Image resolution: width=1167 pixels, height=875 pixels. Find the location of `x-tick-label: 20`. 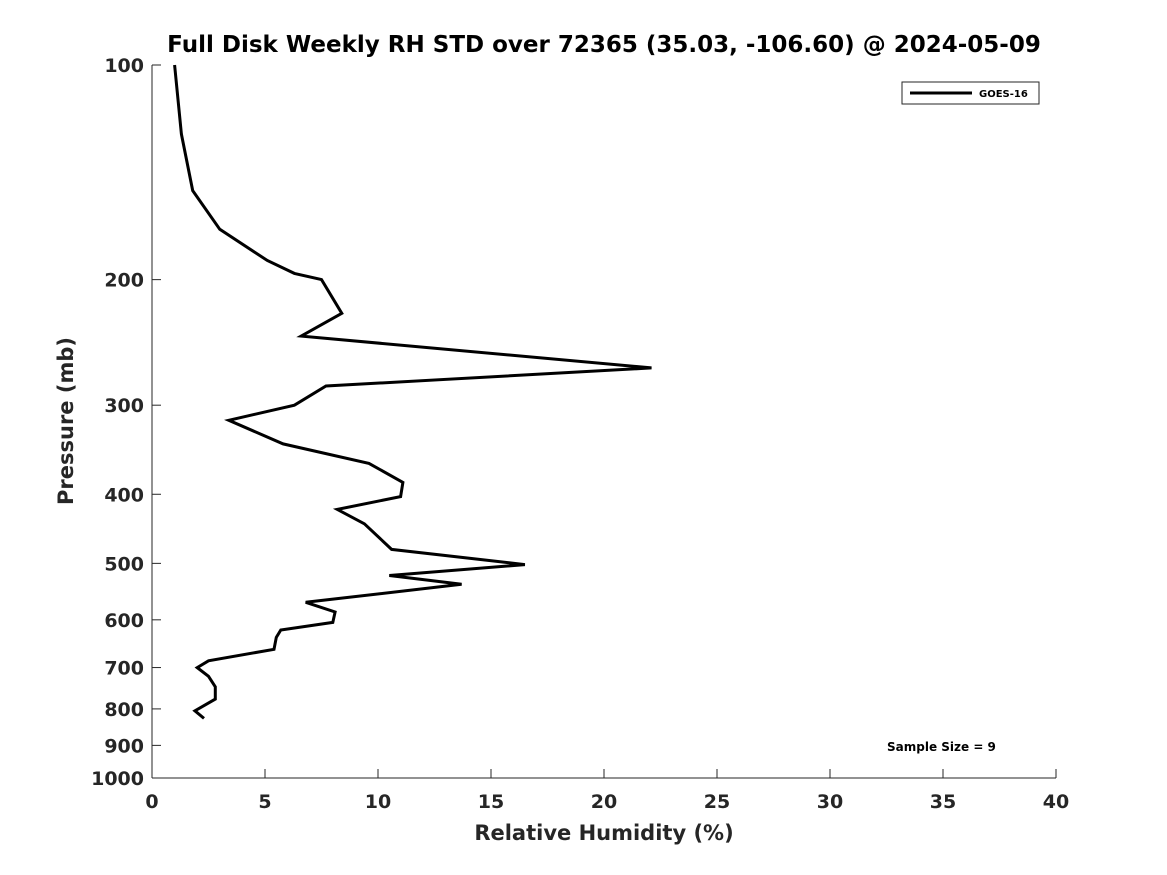

x-tick-label: 20 is located at coordinates (604, 802).